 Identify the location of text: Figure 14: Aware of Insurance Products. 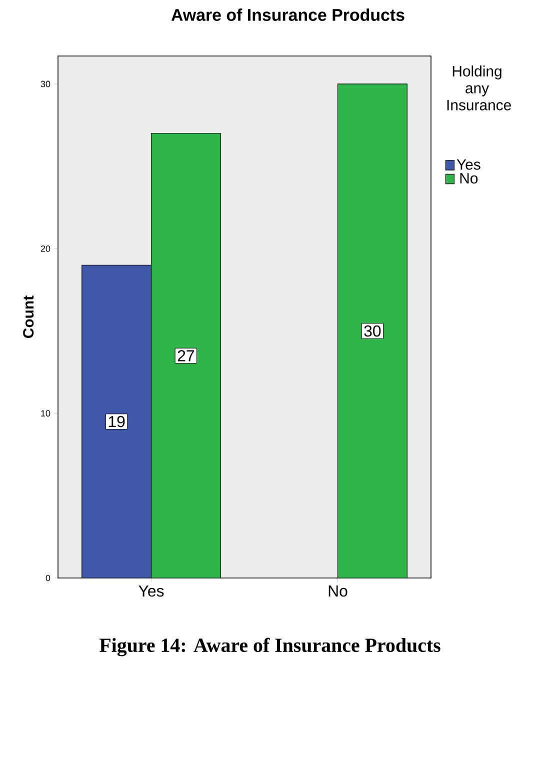
(270, 647).